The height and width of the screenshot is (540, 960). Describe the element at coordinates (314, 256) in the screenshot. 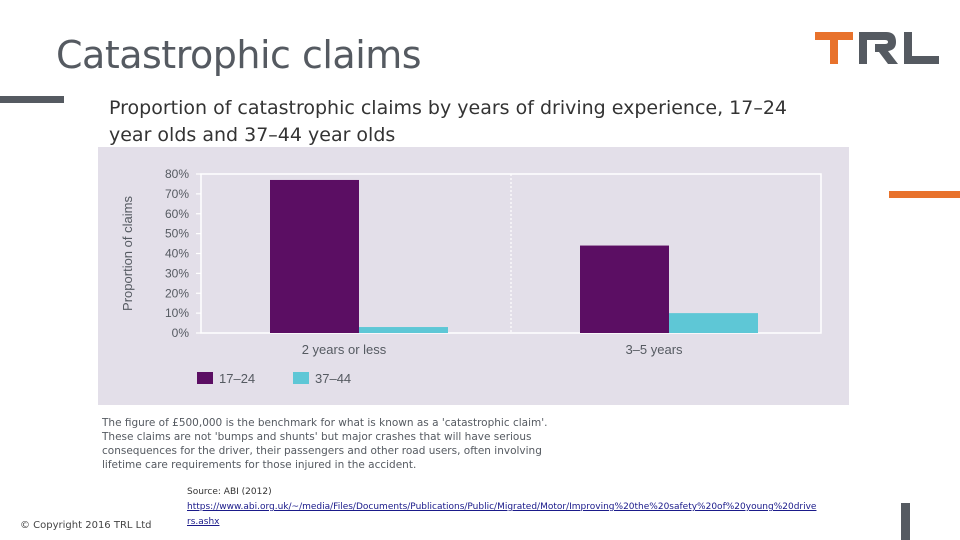

I see `bar-17–24-2 years or less` at that location.